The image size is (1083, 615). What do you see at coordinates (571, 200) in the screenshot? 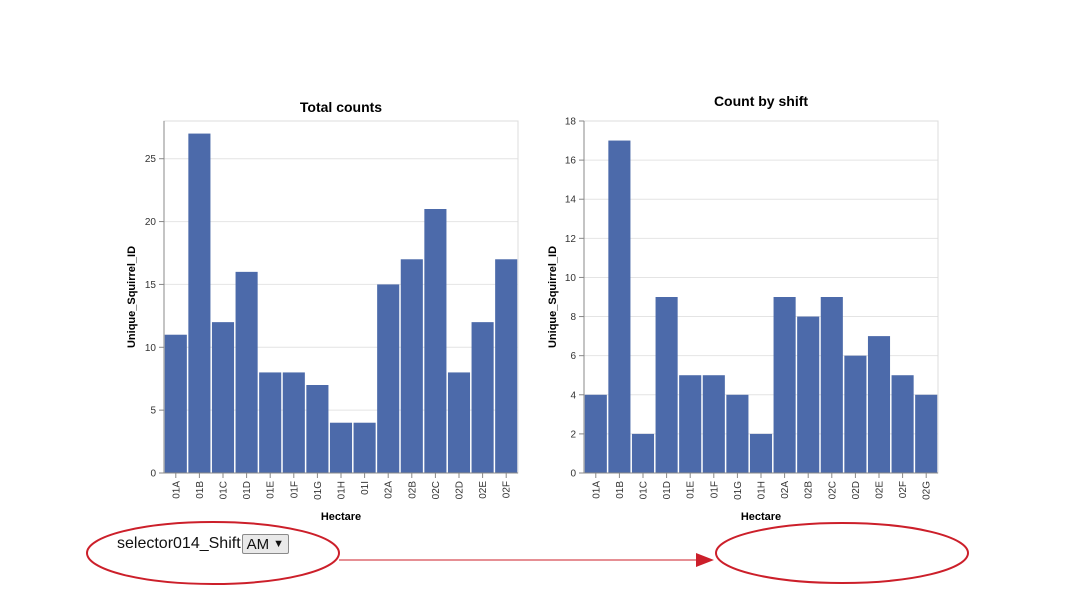
I see `y-tick-label: 14` at bounding box center [571, 200].